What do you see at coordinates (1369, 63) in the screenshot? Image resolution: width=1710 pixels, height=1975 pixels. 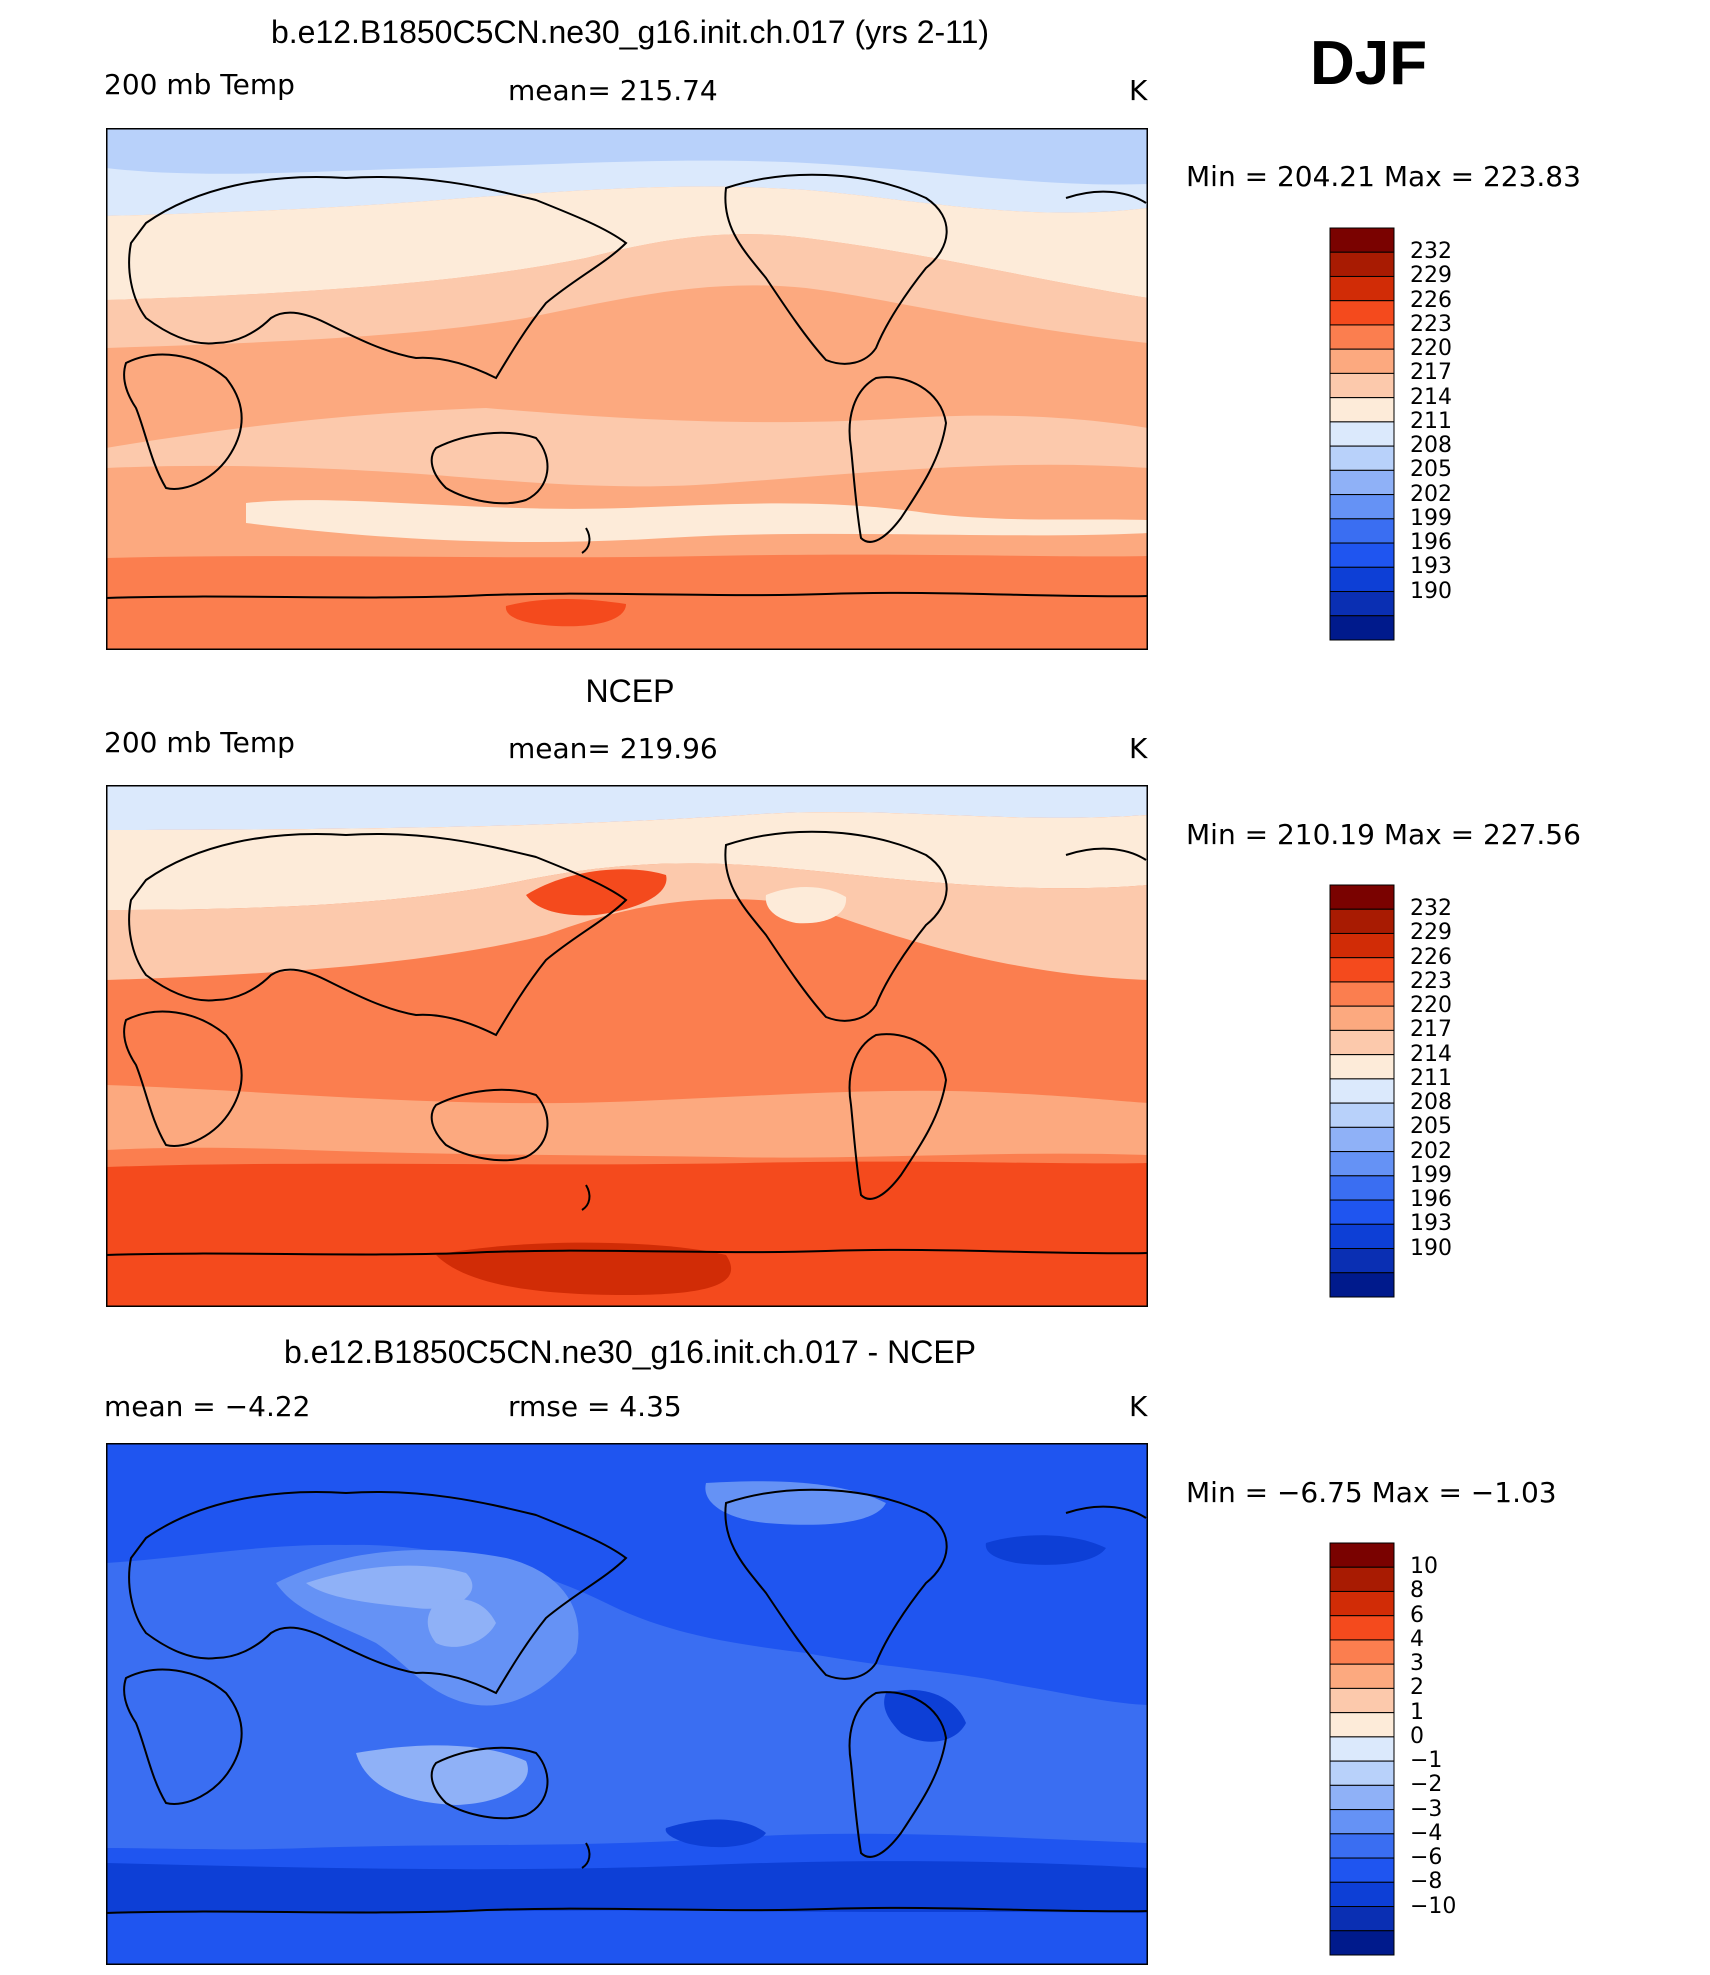 I see `season-label: DJF` at bounding box center [1369, 63].